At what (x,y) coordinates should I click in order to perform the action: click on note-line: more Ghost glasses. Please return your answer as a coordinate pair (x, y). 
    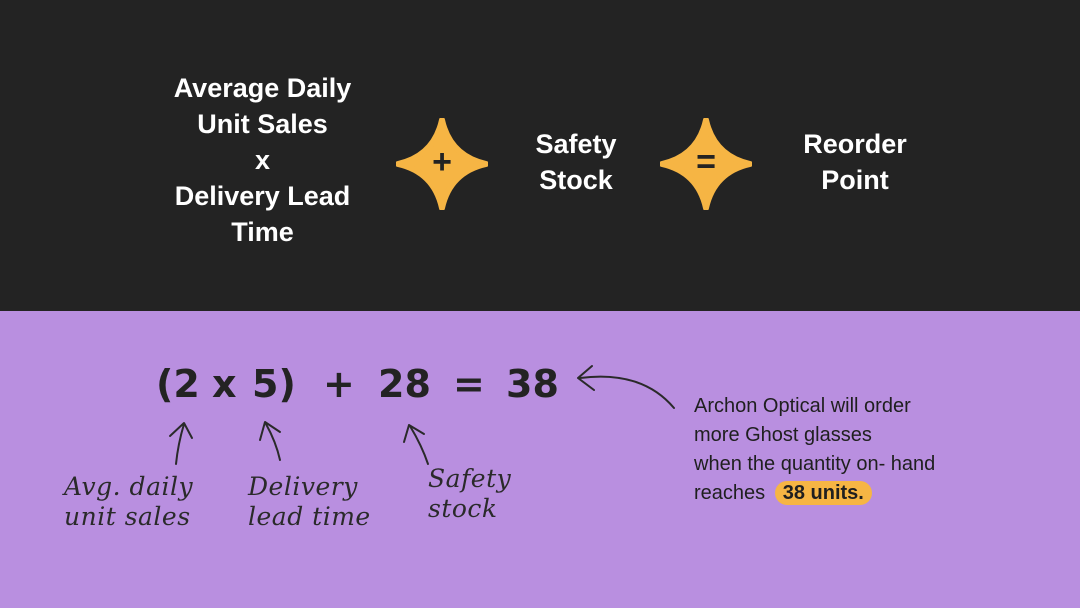
    Looking at the image, I should click on (783, 435).